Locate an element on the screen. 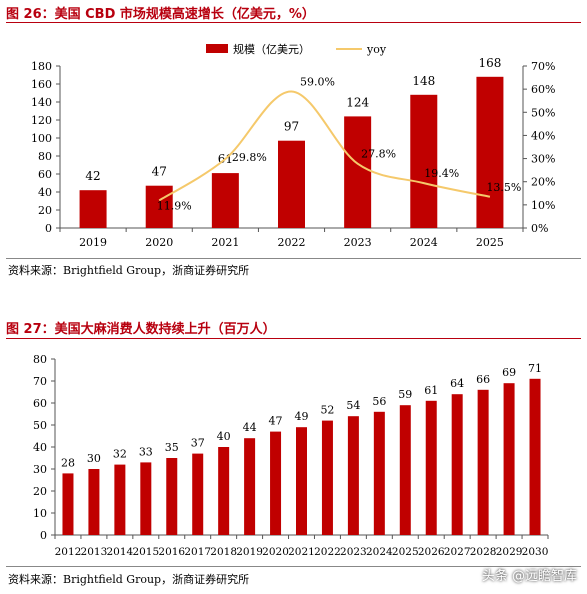 The width and height of the screenshot is (587, 594). yoy-value-label: 11.9% is located at coordinates (174, 205).